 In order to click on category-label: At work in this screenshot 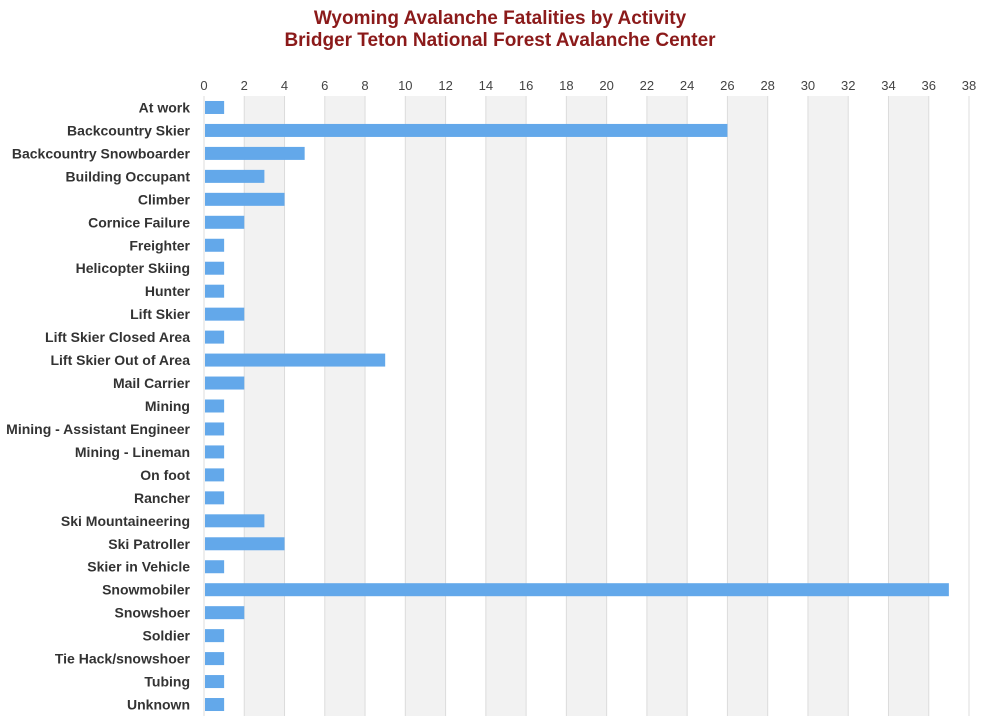, I will do `click(165, 107)`.